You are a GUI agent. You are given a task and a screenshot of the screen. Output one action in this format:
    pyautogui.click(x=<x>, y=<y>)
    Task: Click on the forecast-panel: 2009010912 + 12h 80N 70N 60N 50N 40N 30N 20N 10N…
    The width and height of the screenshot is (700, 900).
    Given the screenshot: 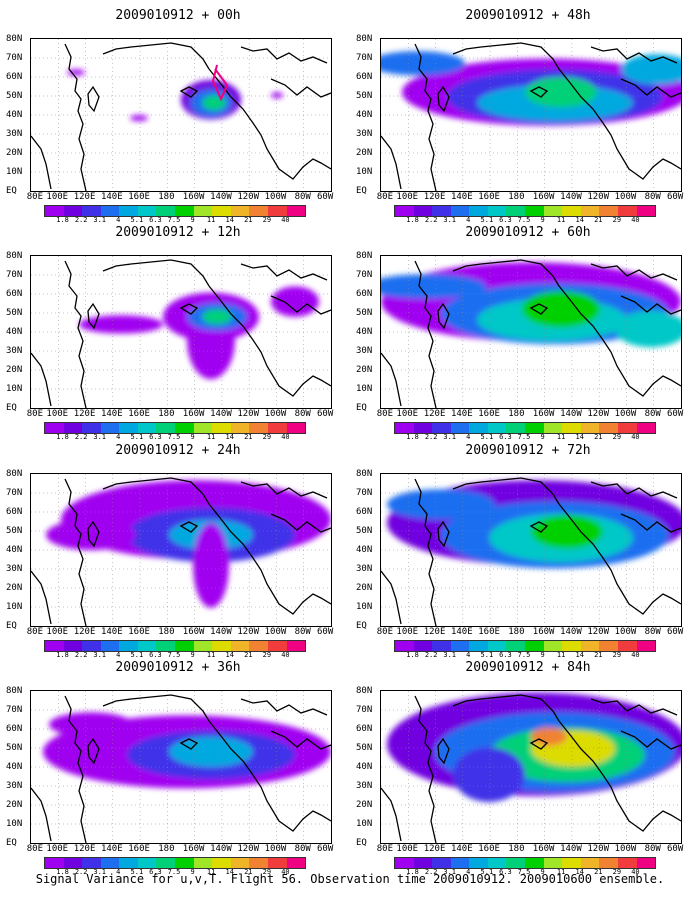 What is the action you would take?
    pyautogui.click(x=177, y=337)
    